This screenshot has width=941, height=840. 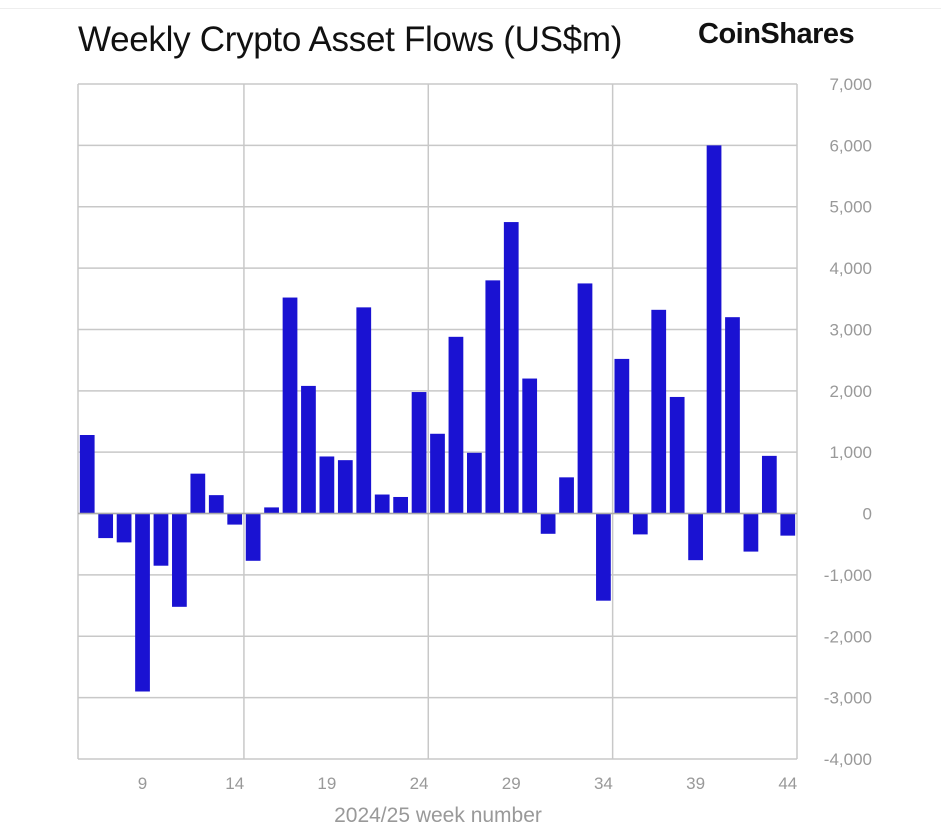 I want to click on x-tick-label: 29, so click(x=511, y=783).